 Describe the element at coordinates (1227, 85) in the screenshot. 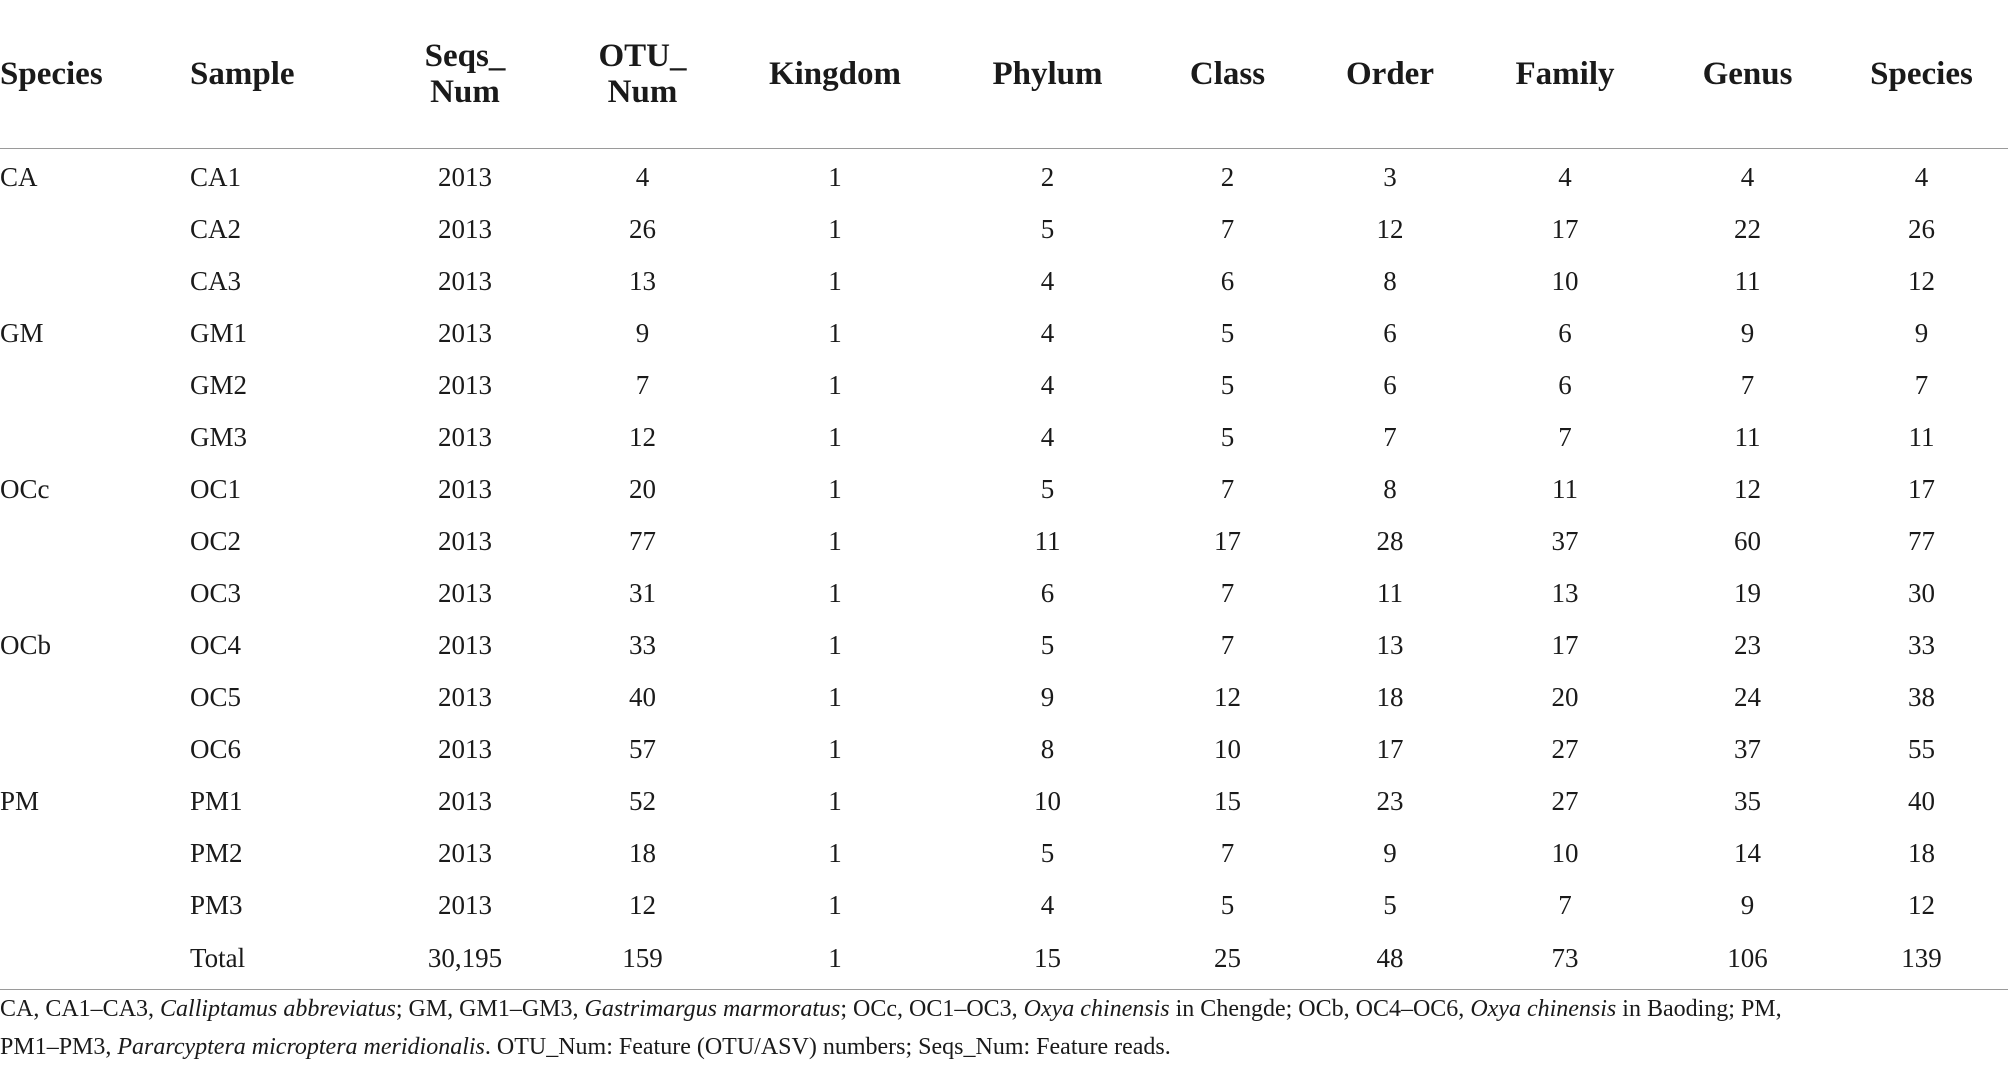

I see `column-header: Class` at that location.